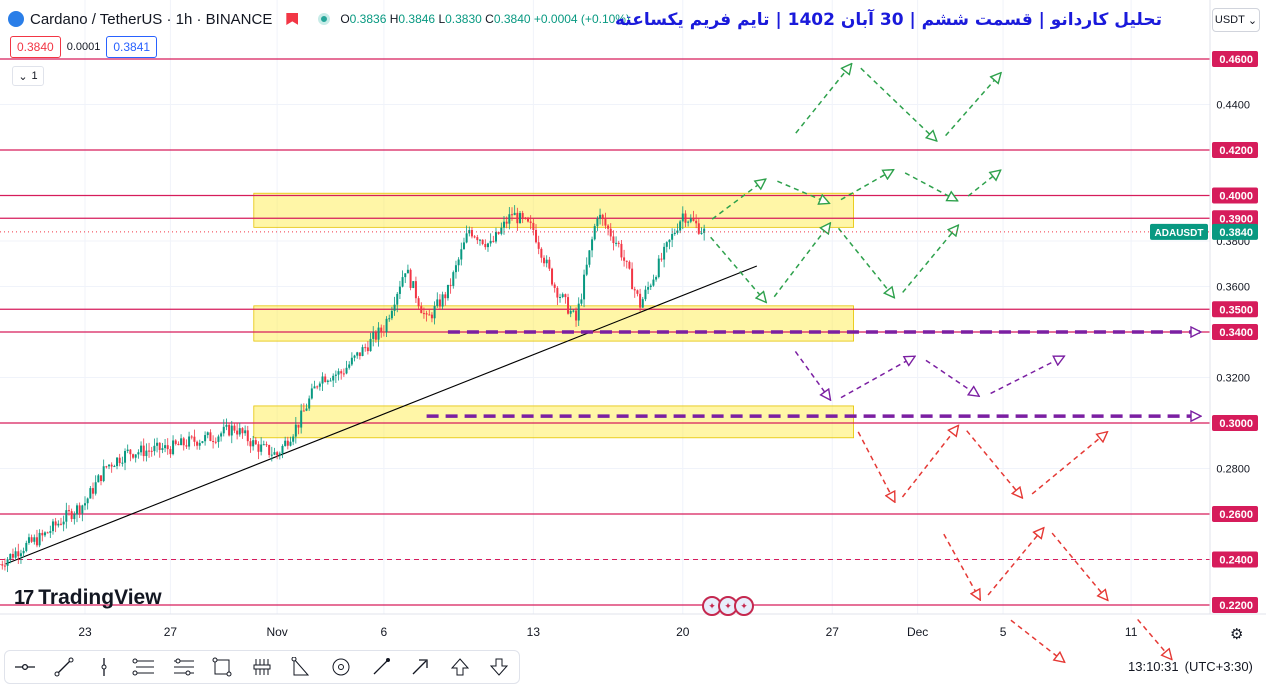  What do you see at coordinates (1179, 231) in the screenshot?
I see `last-price-tag-bg` at bounding box center [1179, 231].